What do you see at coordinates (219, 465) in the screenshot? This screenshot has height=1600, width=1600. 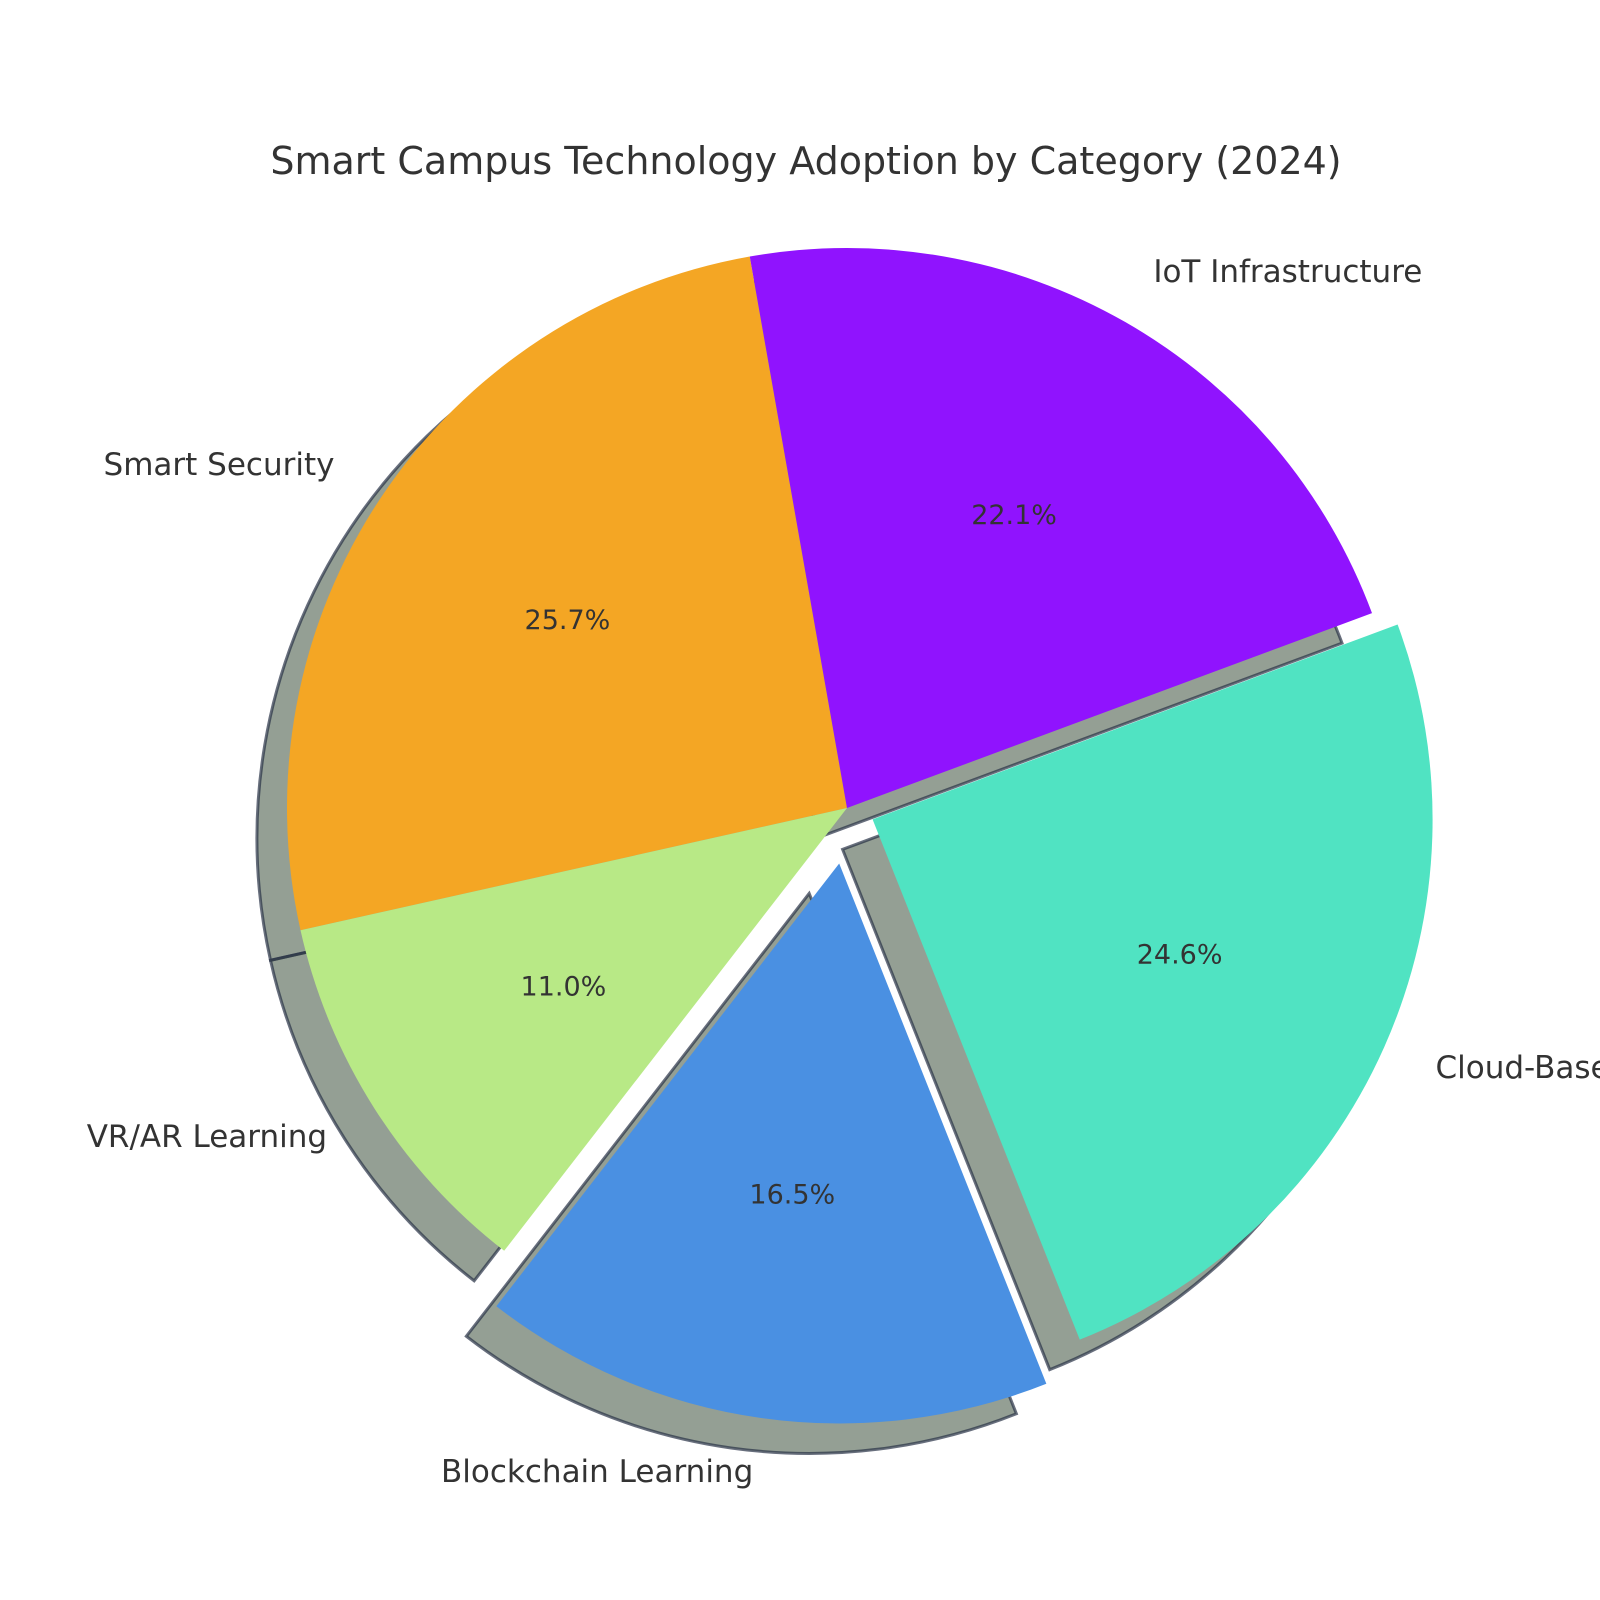 I see `category-label-smart-security: Smart Security` at bounding box center [219, 465].